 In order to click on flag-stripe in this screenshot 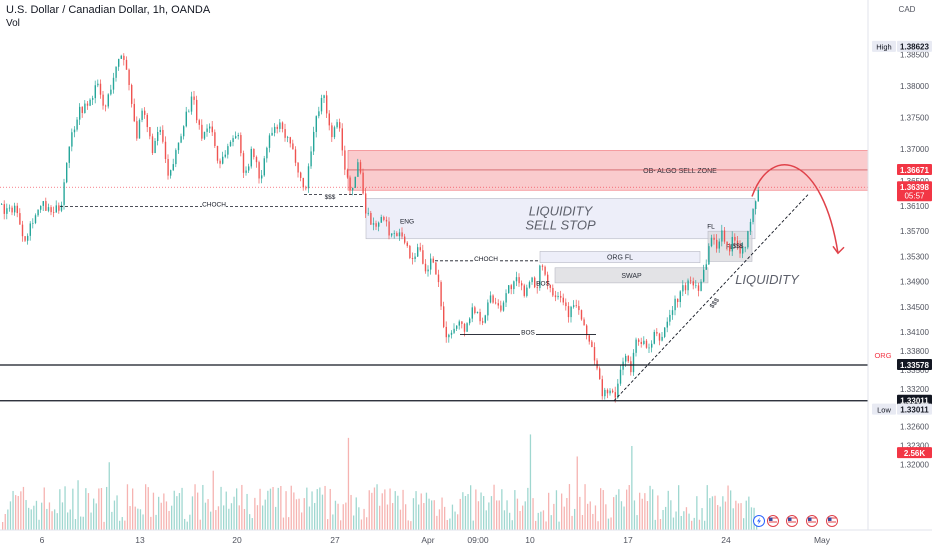, I will do `click(773, 520)`.